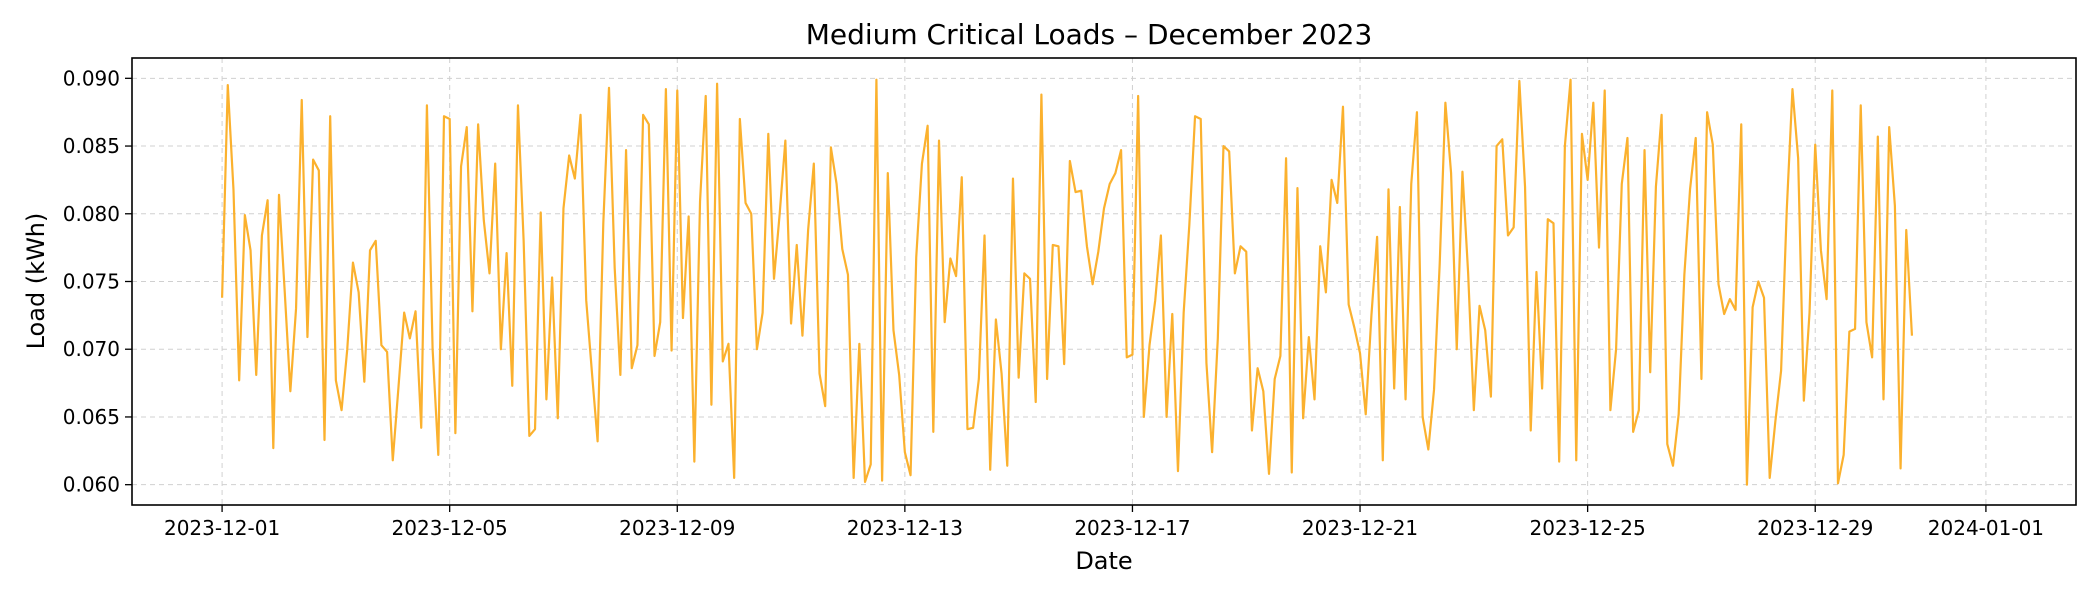  I want to click on x-tick-label: 2023-12-09, so click(677, 528).